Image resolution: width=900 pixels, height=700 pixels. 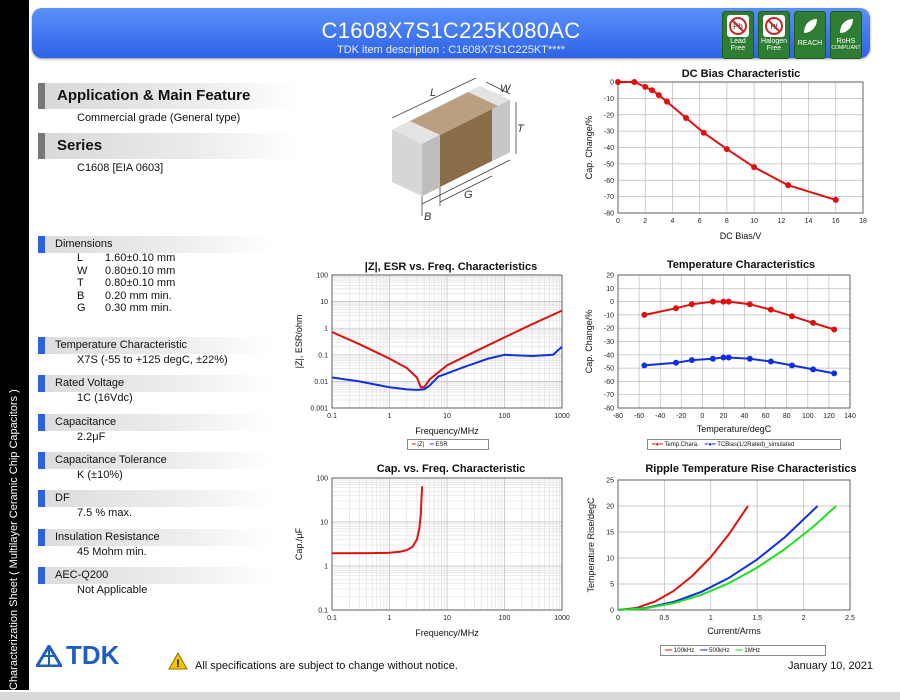 I want to click on dim-label-b: B, so click(x=427, y=217).